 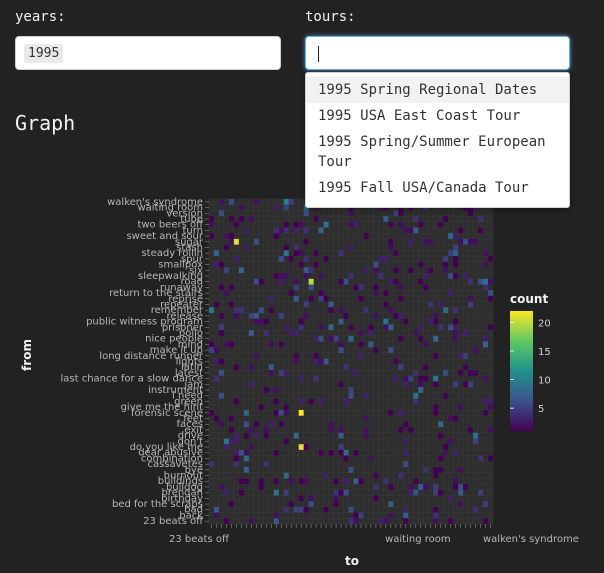 I want to click on y-tick-label: sugar, so click(x=189, y=242).